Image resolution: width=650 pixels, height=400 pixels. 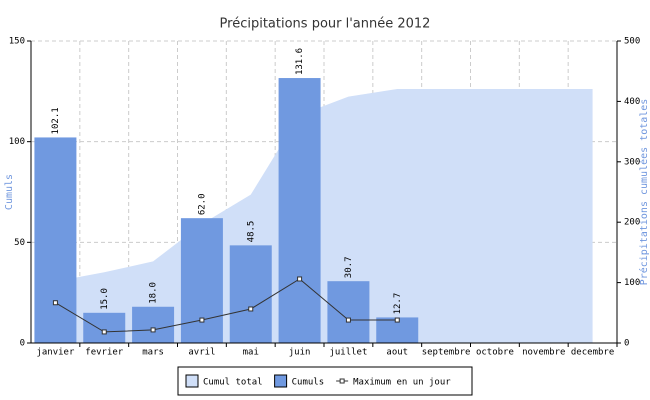 I want to click on y2-tick-label: 100, so click(x=632, y=283).